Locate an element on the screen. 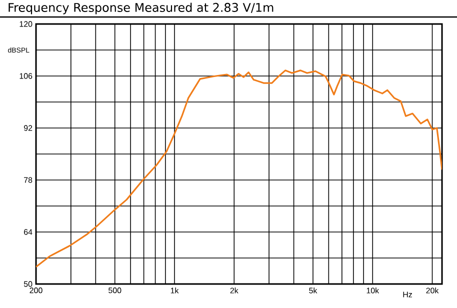 The width and height of the screenshot is (457, 308). chart-title: Frequency Response Measured at 2.83 V/1m is located at coordinates (141, 8).